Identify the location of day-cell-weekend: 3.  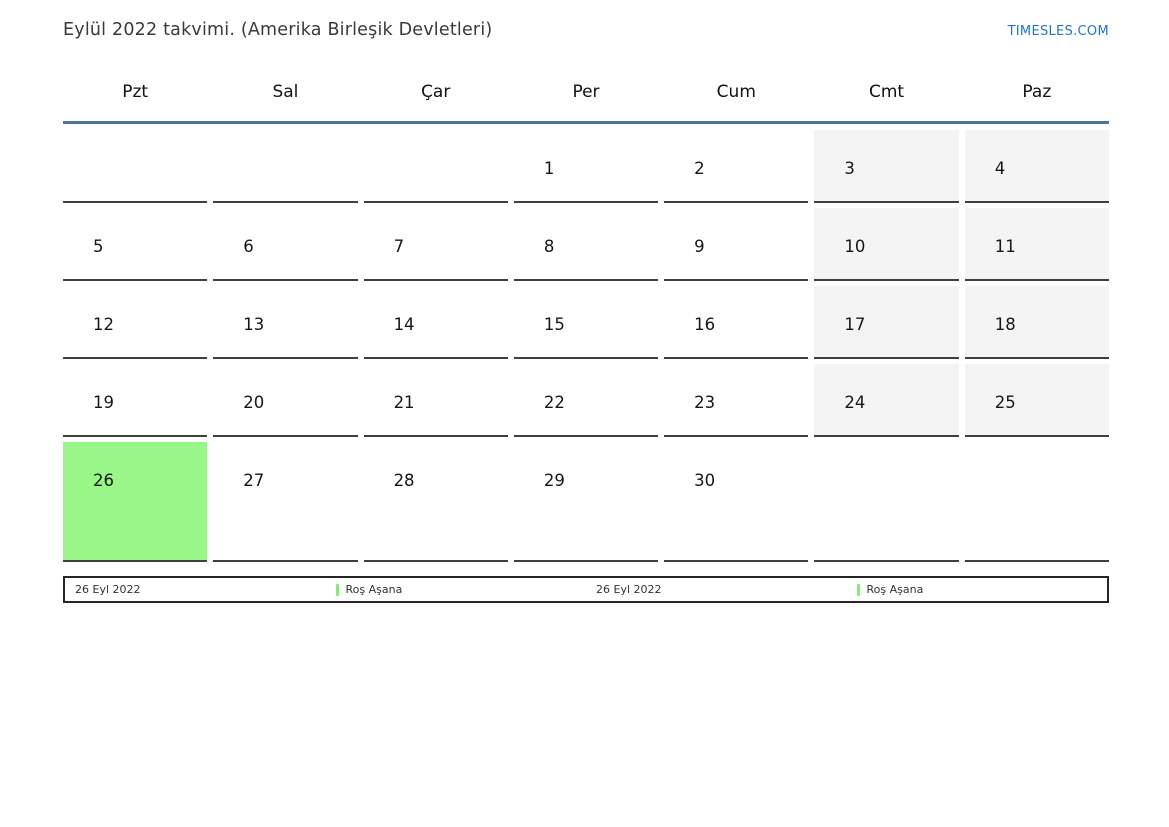
(886, 166).